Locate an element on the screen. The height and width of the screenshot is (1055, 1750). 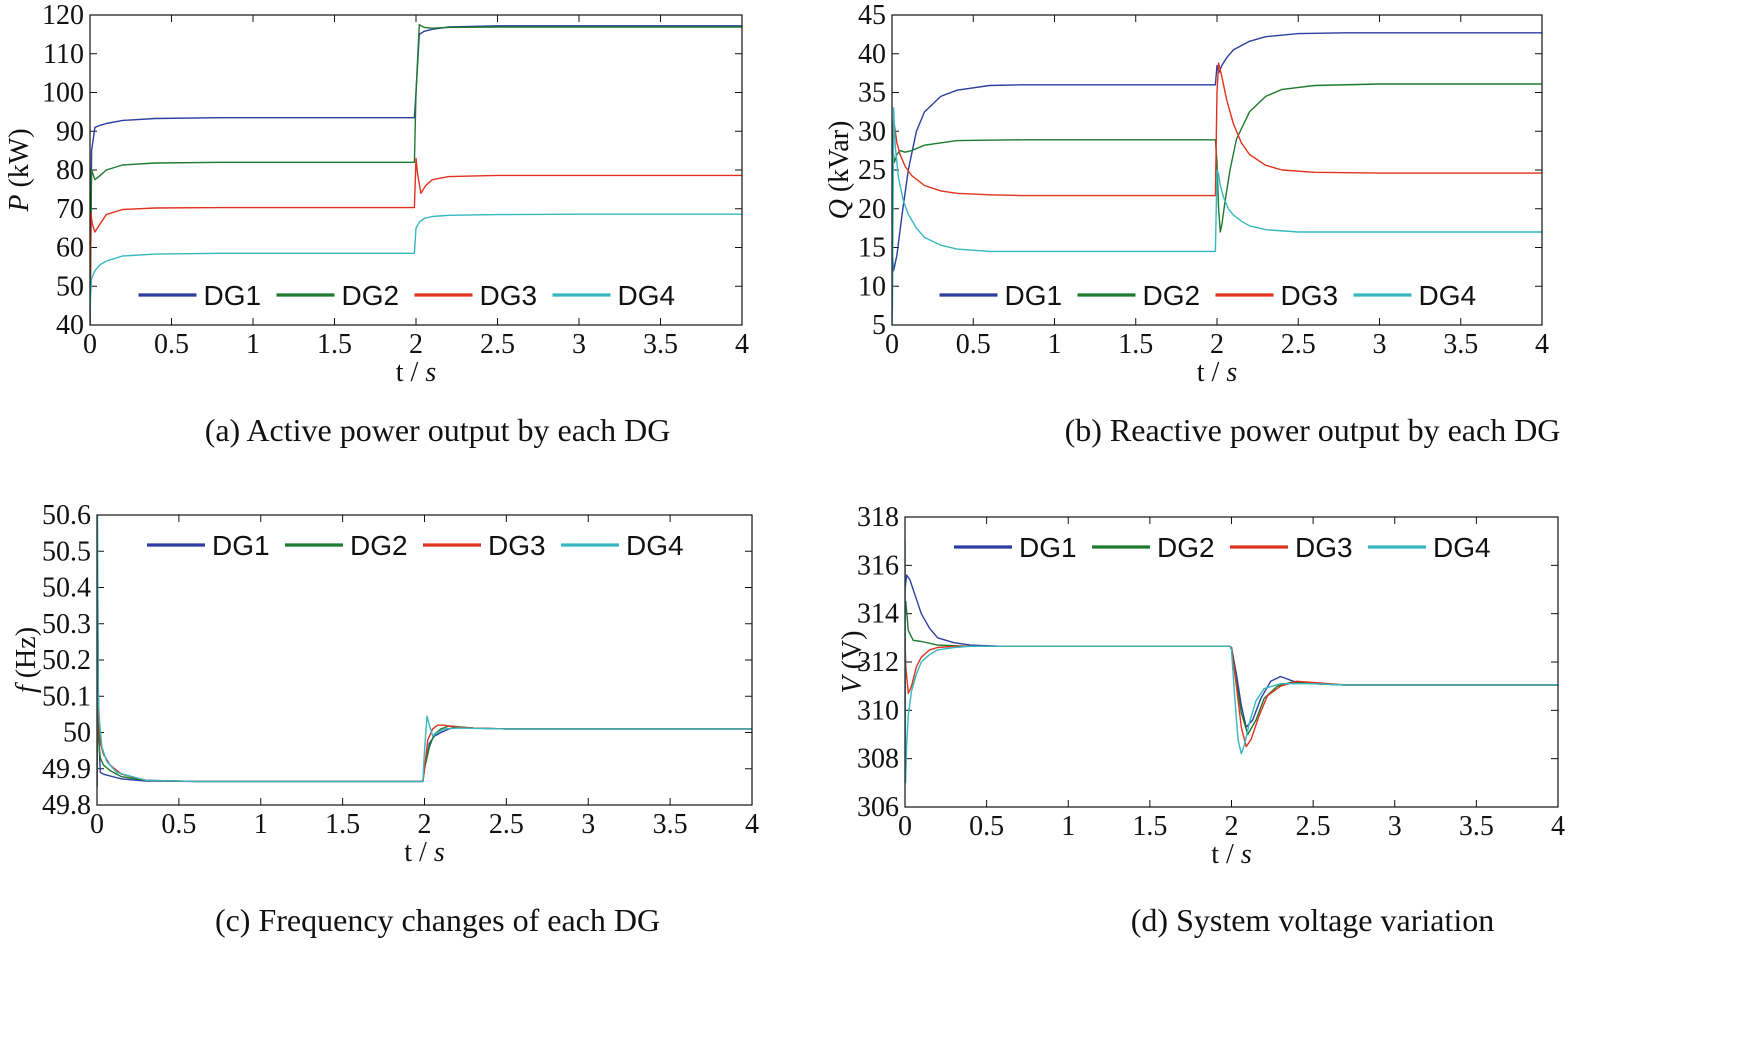
y-tick-label: 49.8 is located at coordinates (66, 805).